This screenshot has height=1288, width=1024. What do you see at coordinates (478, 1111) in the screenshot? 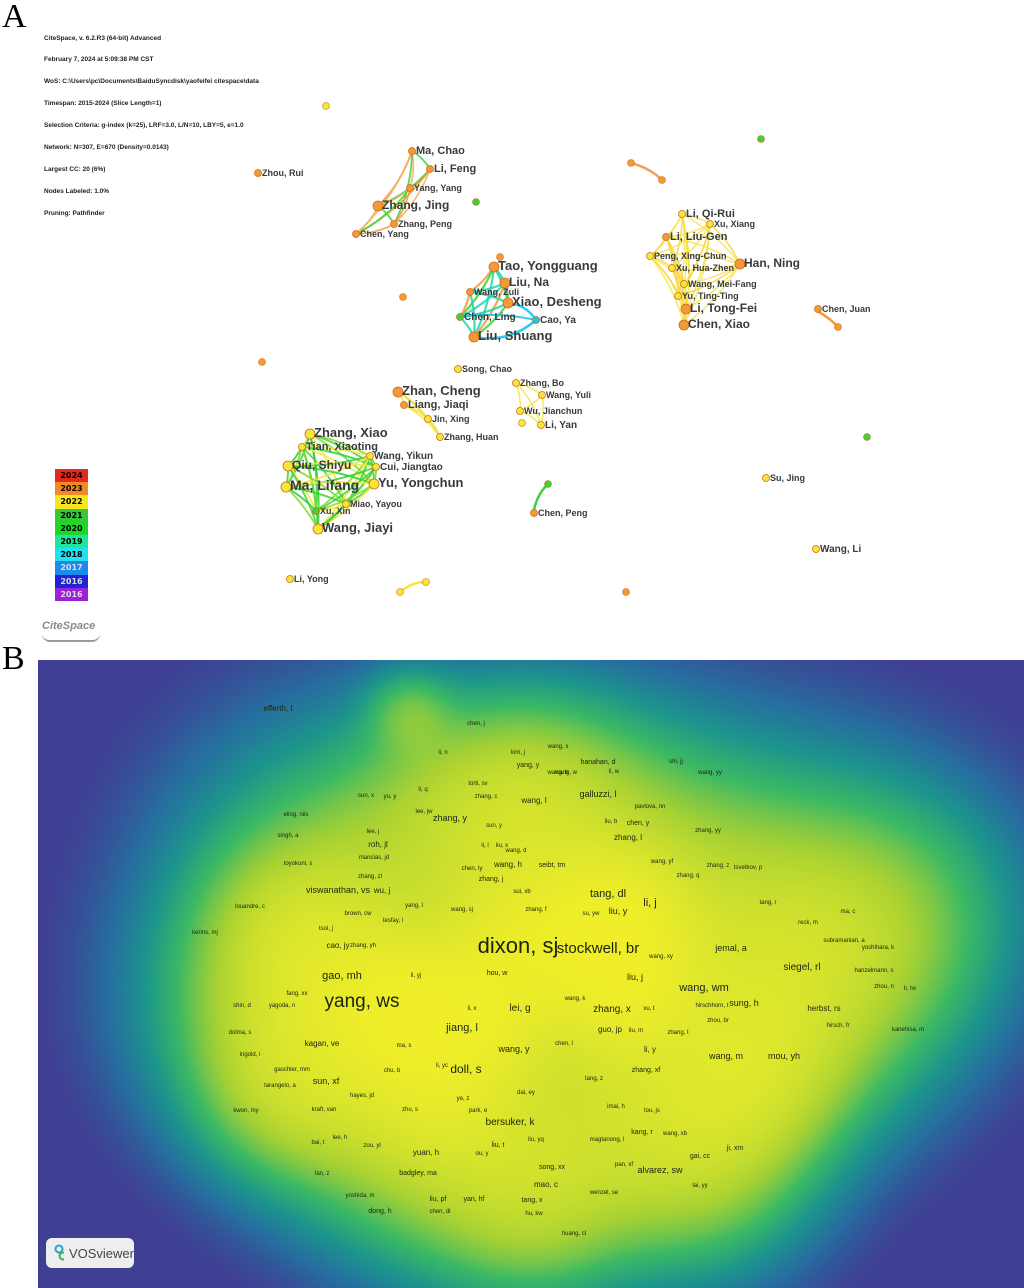
I see `author-density-label: park, e` at bounding box center [478, 1111].